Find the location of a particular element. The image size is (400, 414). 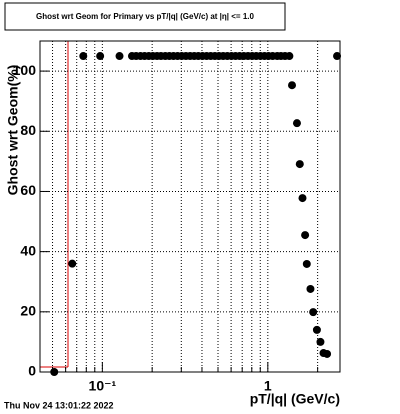

y-tick-label: 100 is located at coordinates (25, 70).